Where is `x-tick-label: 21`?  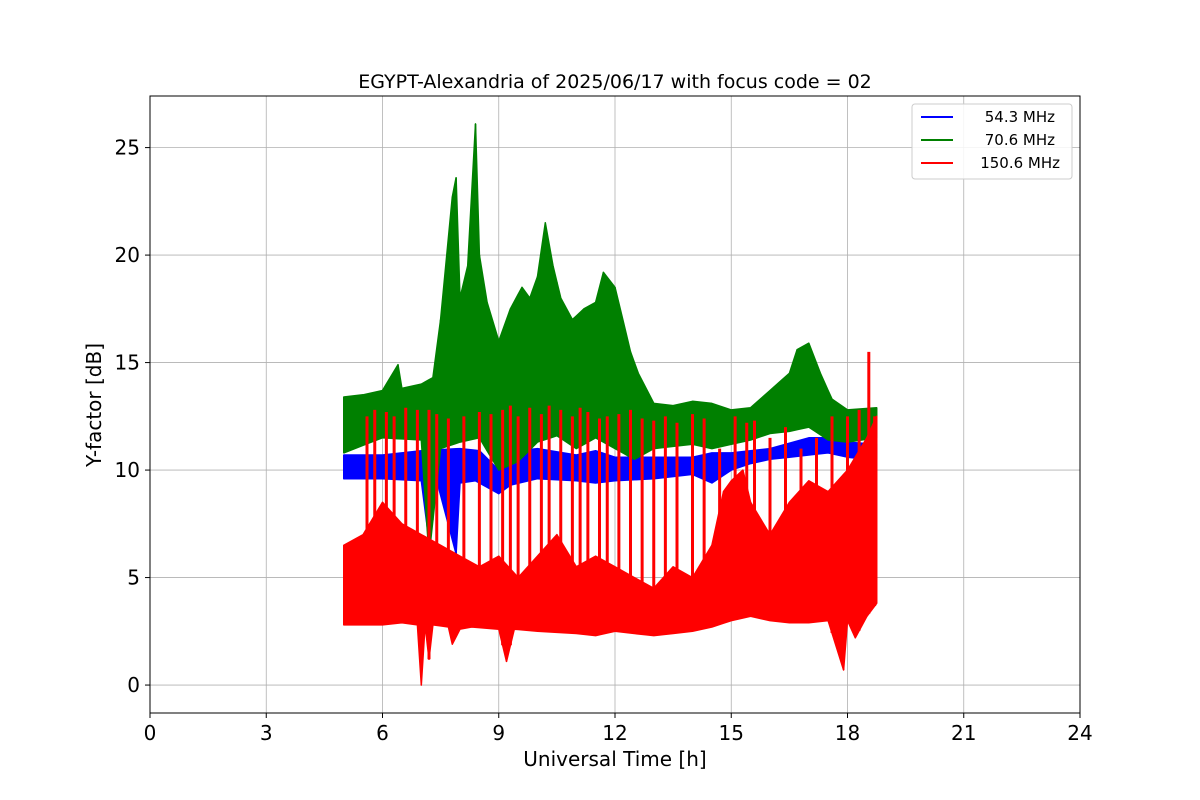 x-tick-label: 21 is located at coordinates (963, 733).